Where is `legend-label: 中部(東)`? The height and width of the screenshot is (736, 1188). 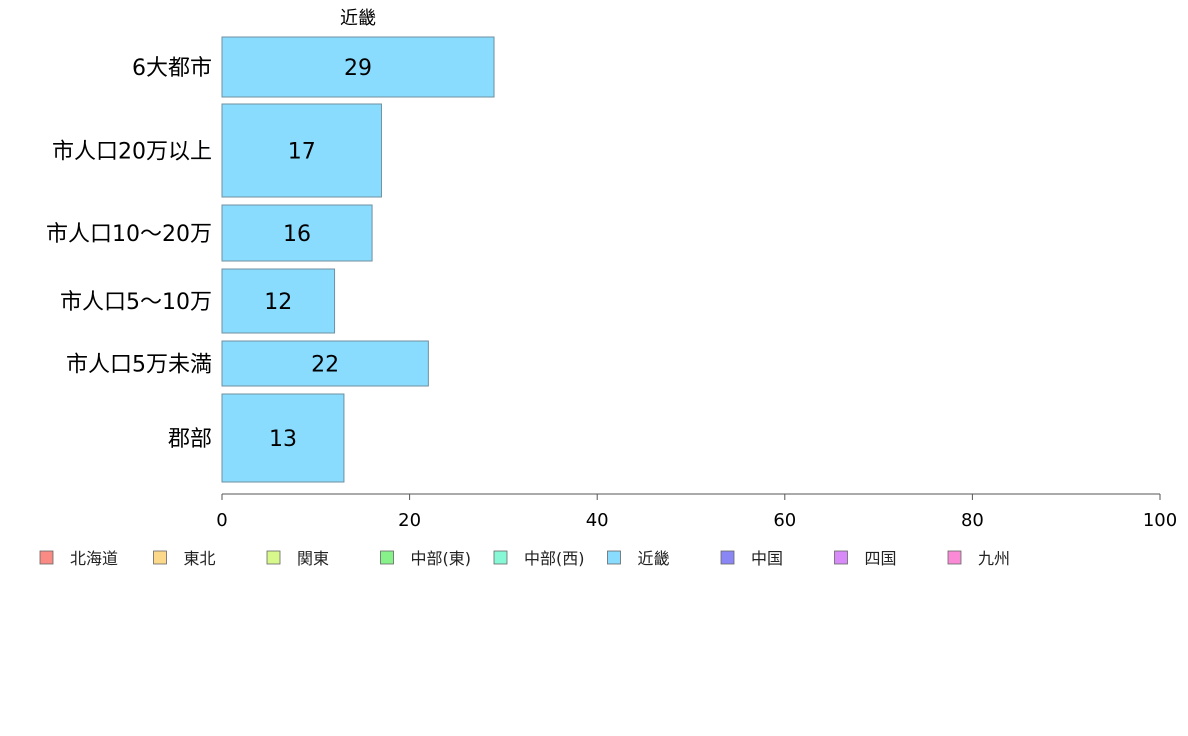 legend-label: 中部(東) is located at coordinates (441, 558).